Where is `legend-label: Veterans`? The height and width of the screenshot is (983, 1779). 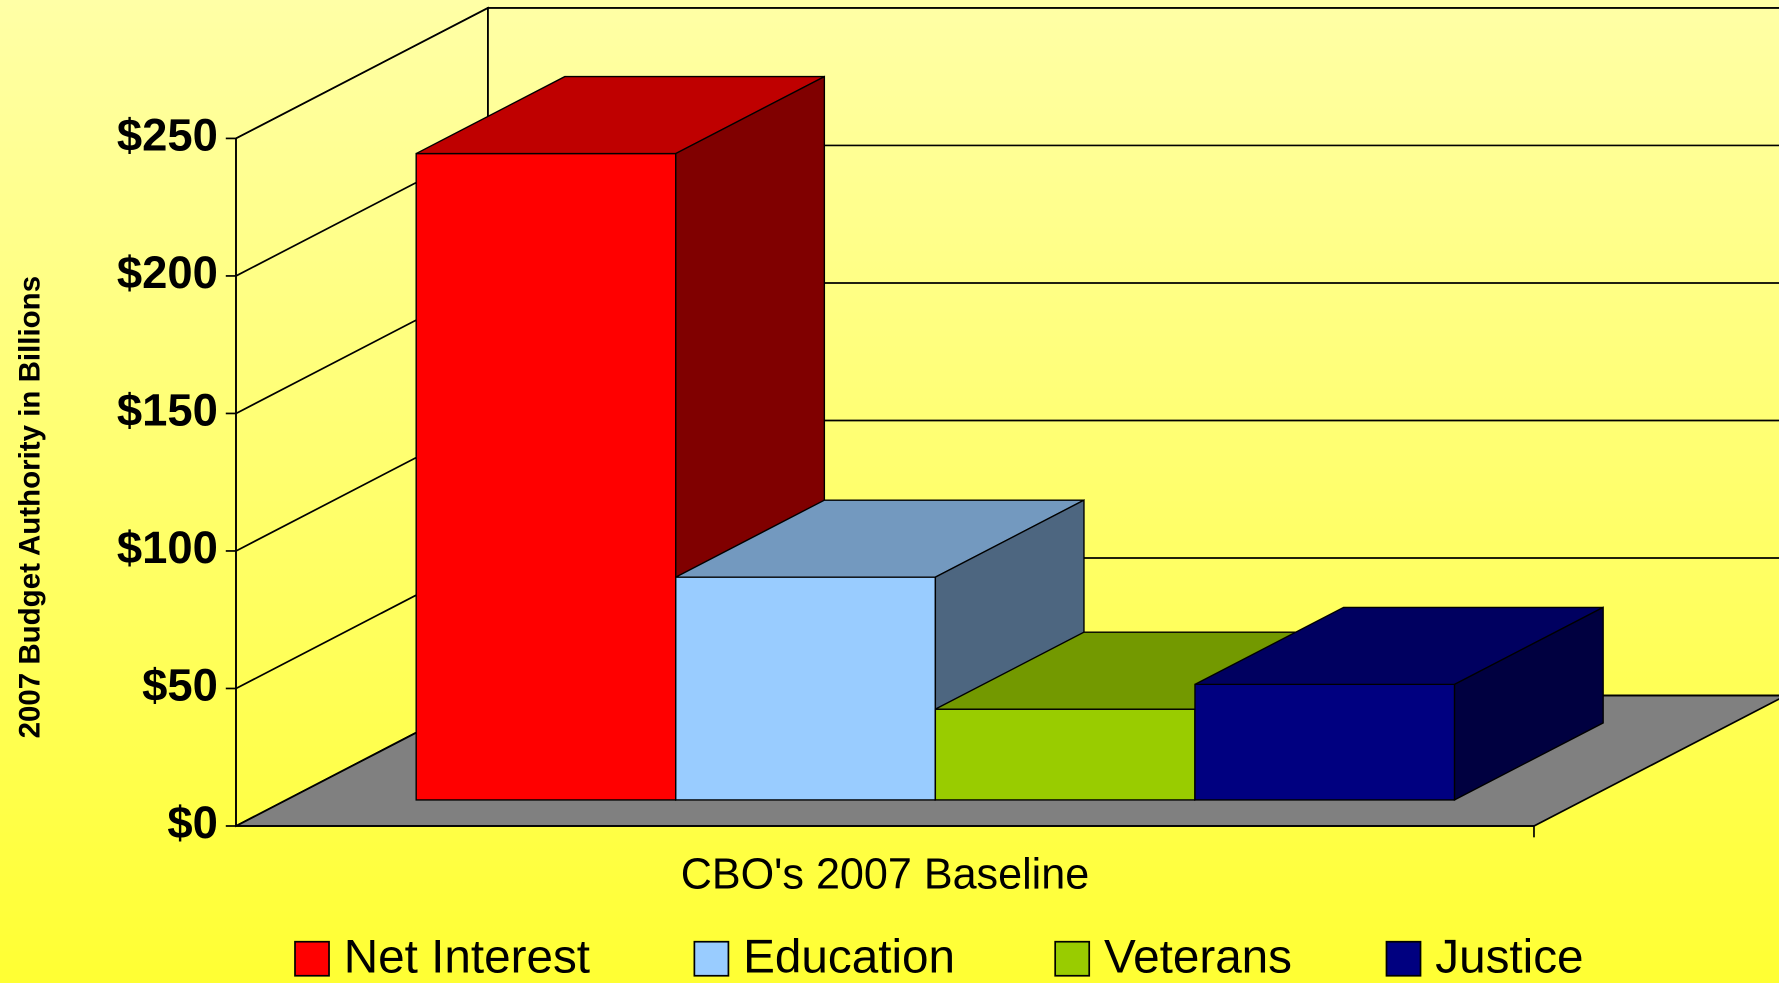 legend-label: Veterans is located at coordinates (1198, 956).